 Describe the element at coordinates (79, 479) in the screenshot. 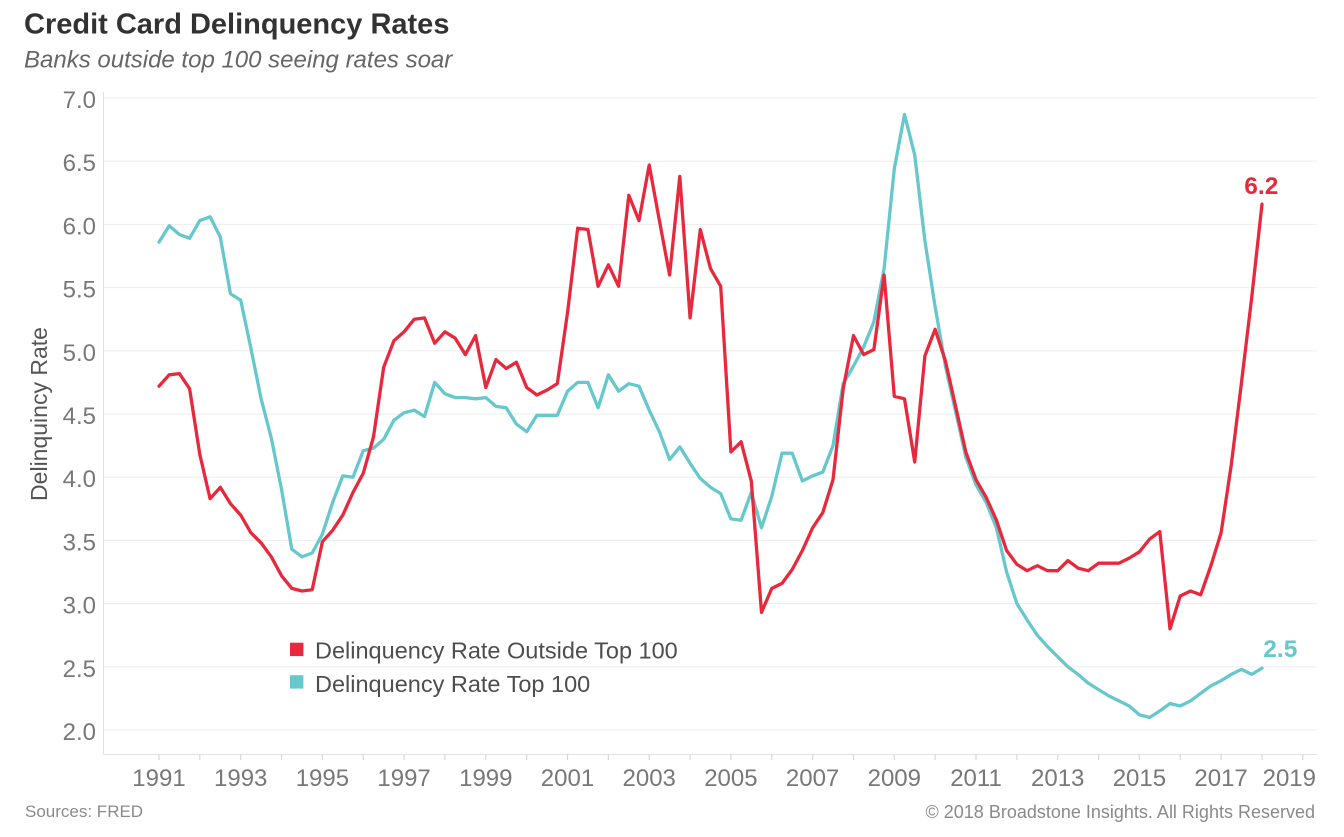

I see `svg-text: 4.0` at that location.